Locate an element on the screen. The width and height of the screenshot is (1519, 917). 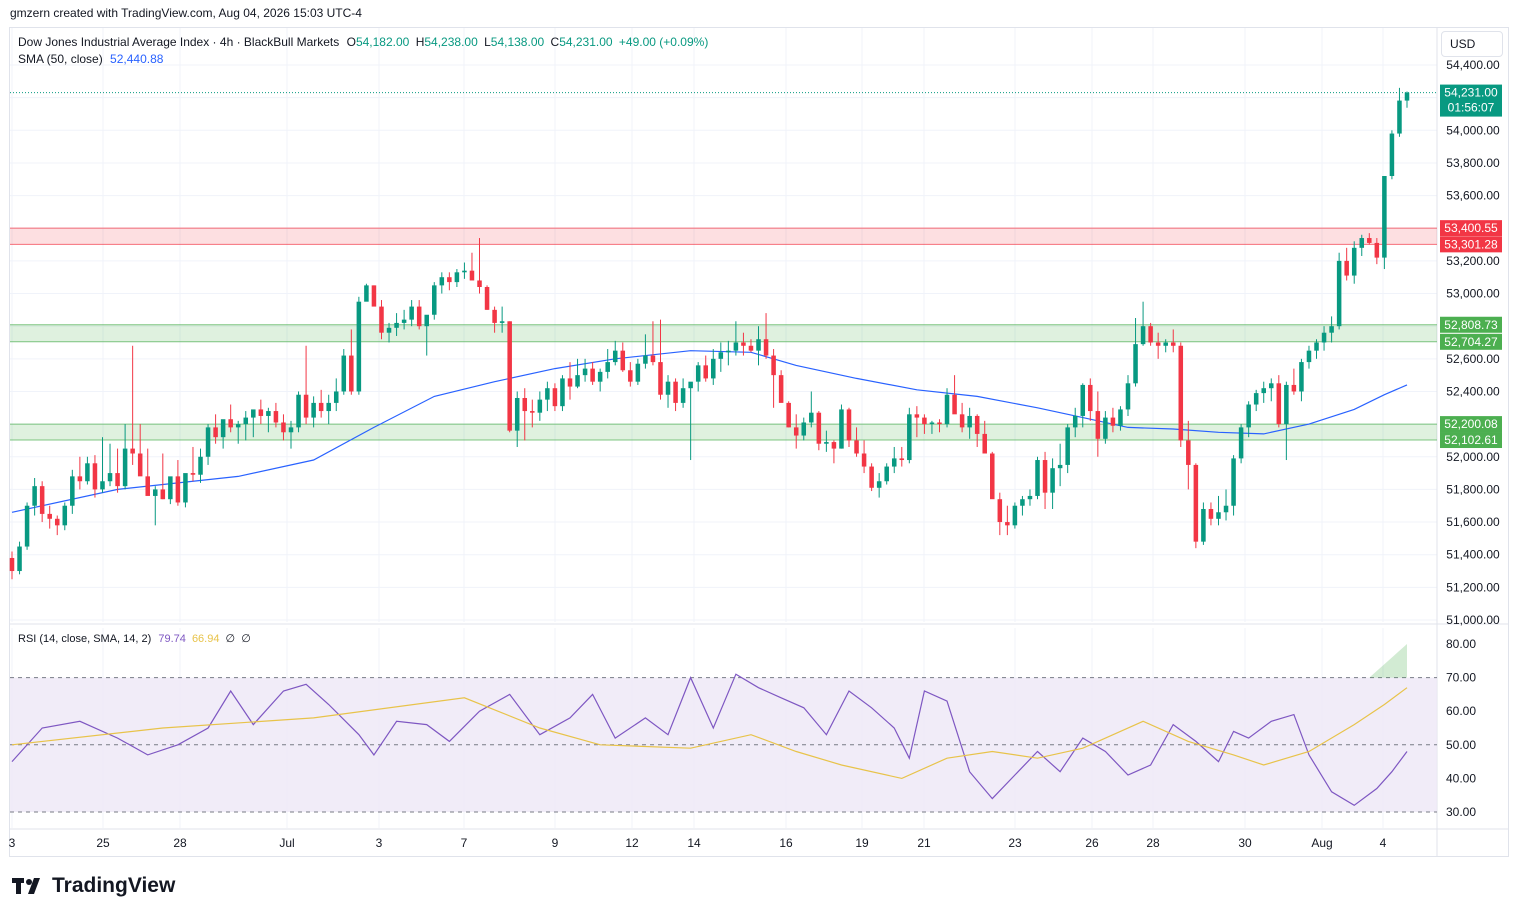
tradingview-logo: TradingView is located at coordinates (93, 886).